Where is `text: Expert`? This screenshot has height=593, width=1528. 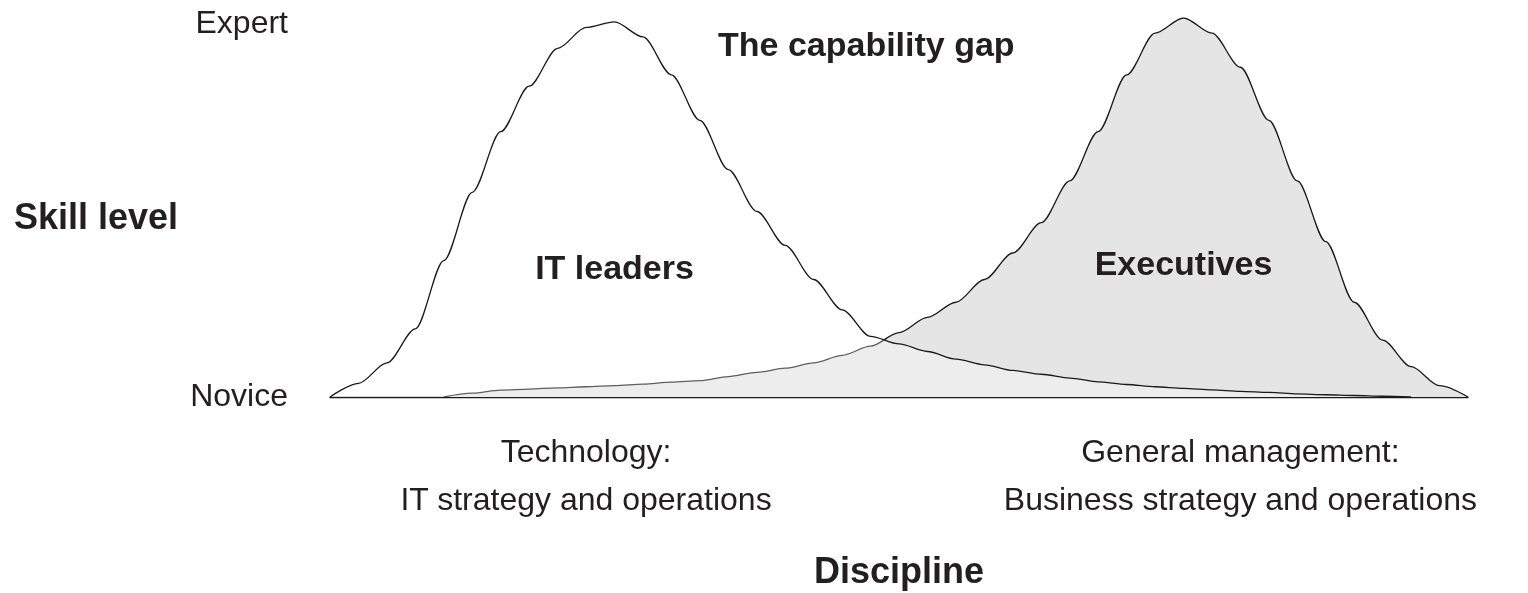
text: Expert is located at coordinates (242, 22).